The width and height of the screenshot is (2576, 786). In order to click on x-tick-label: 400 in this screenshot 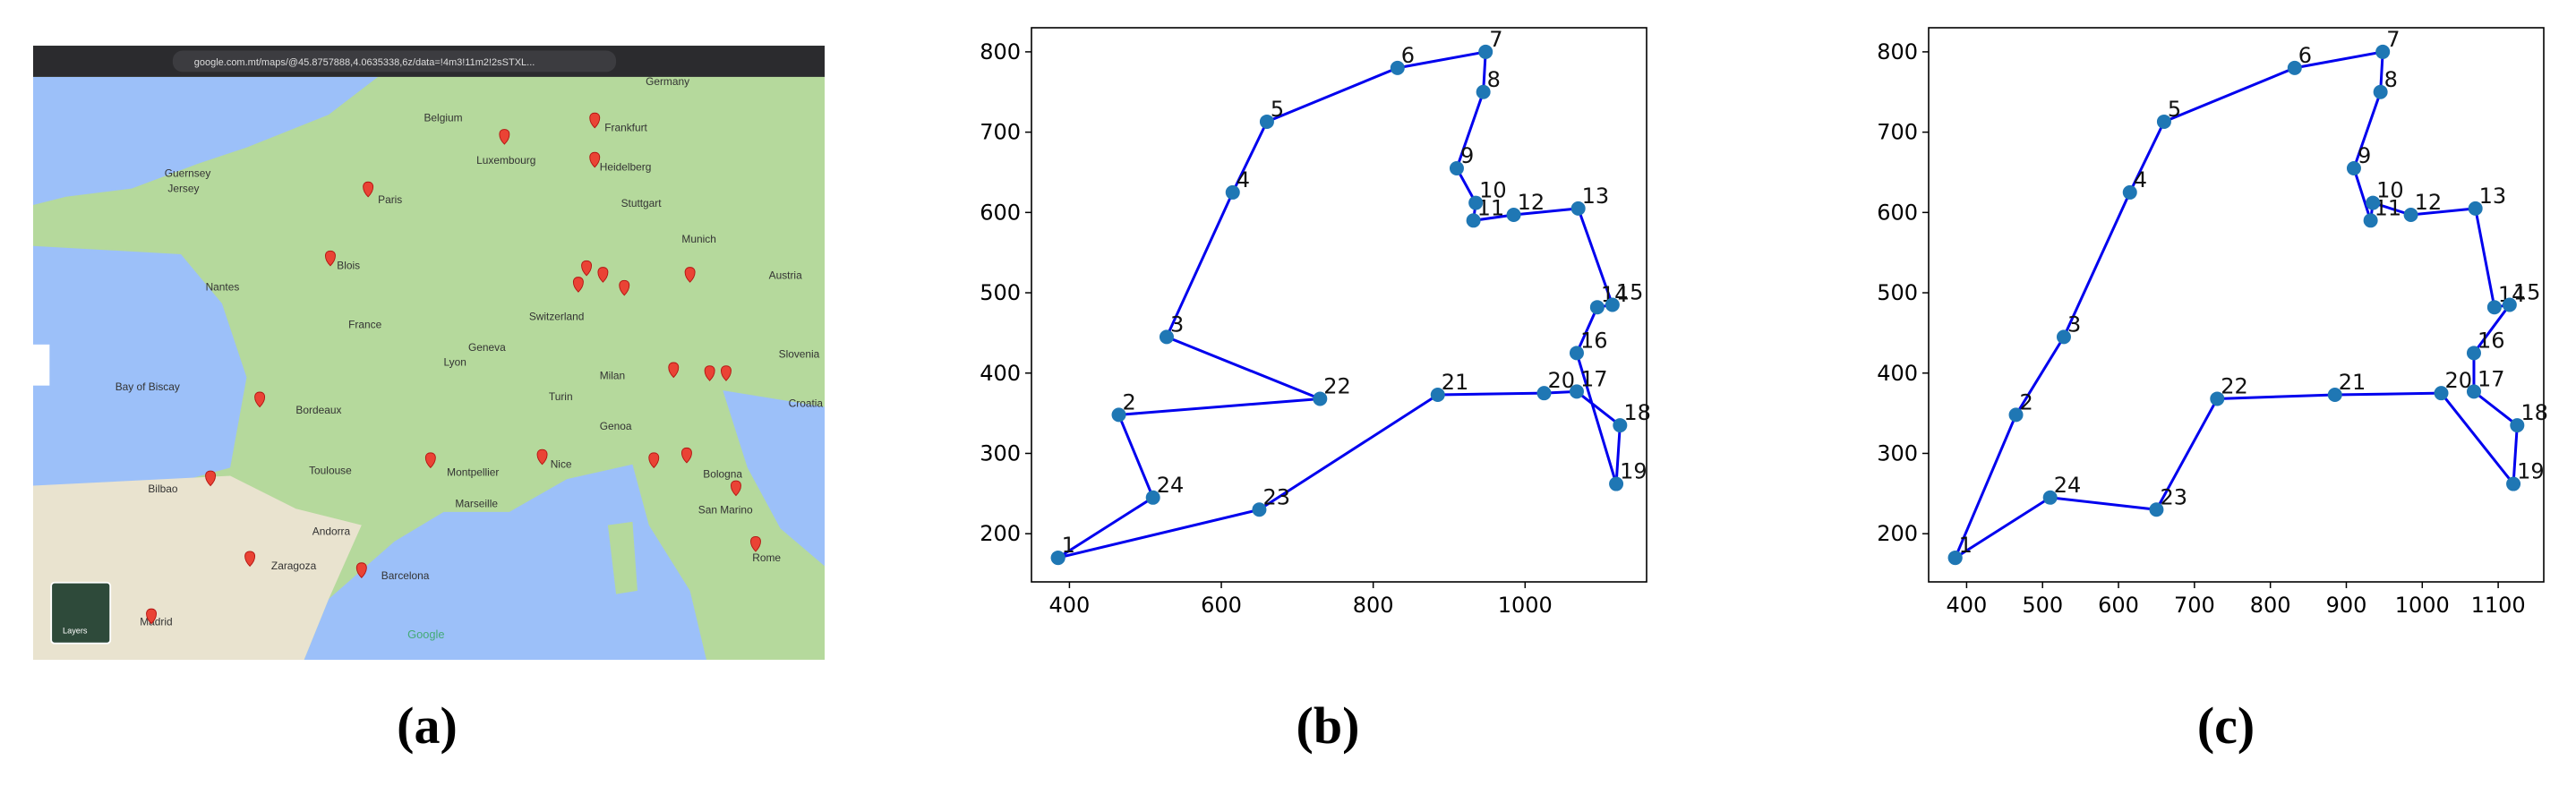, I will do `click(1967, 605)`.